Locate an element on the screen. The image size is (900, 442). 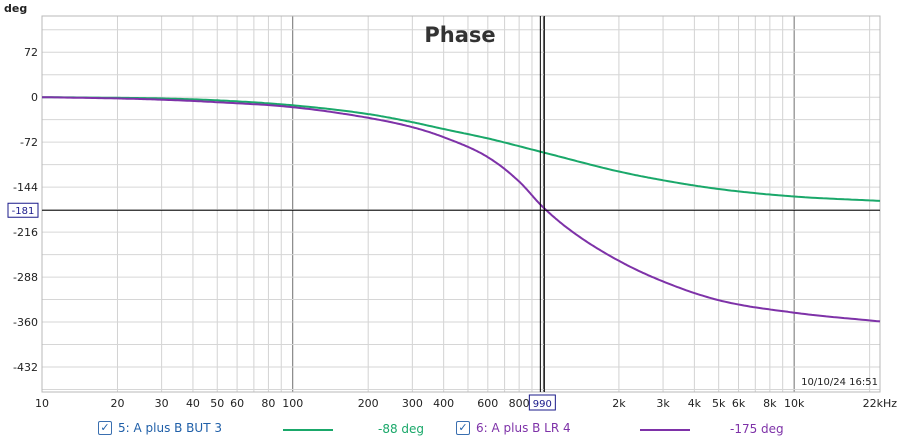
x-tick-label: 4k is located at coordinates (695, 403).